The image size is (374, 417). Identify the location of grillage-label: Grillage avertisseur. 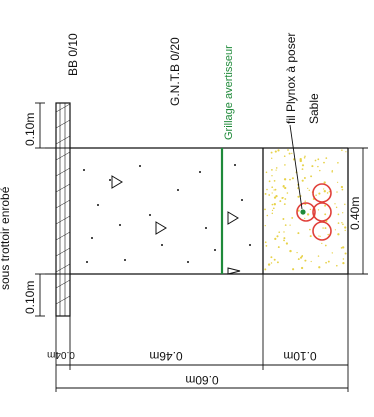
(229, 92).